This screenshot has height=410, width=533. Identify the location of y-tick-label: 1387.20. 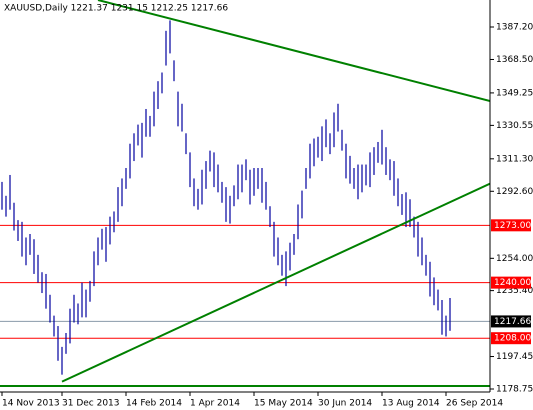
(514, 28).